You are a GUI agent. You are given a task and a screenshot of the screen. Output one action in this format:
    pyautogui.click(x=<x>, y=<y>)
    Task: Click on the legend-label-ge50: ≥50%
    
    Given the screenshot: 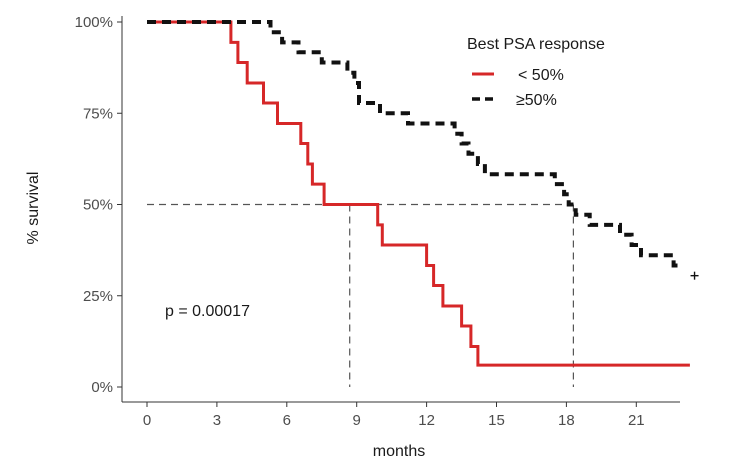 What is the action you would take?
    pyautogui.click(x=536, y=100)
    